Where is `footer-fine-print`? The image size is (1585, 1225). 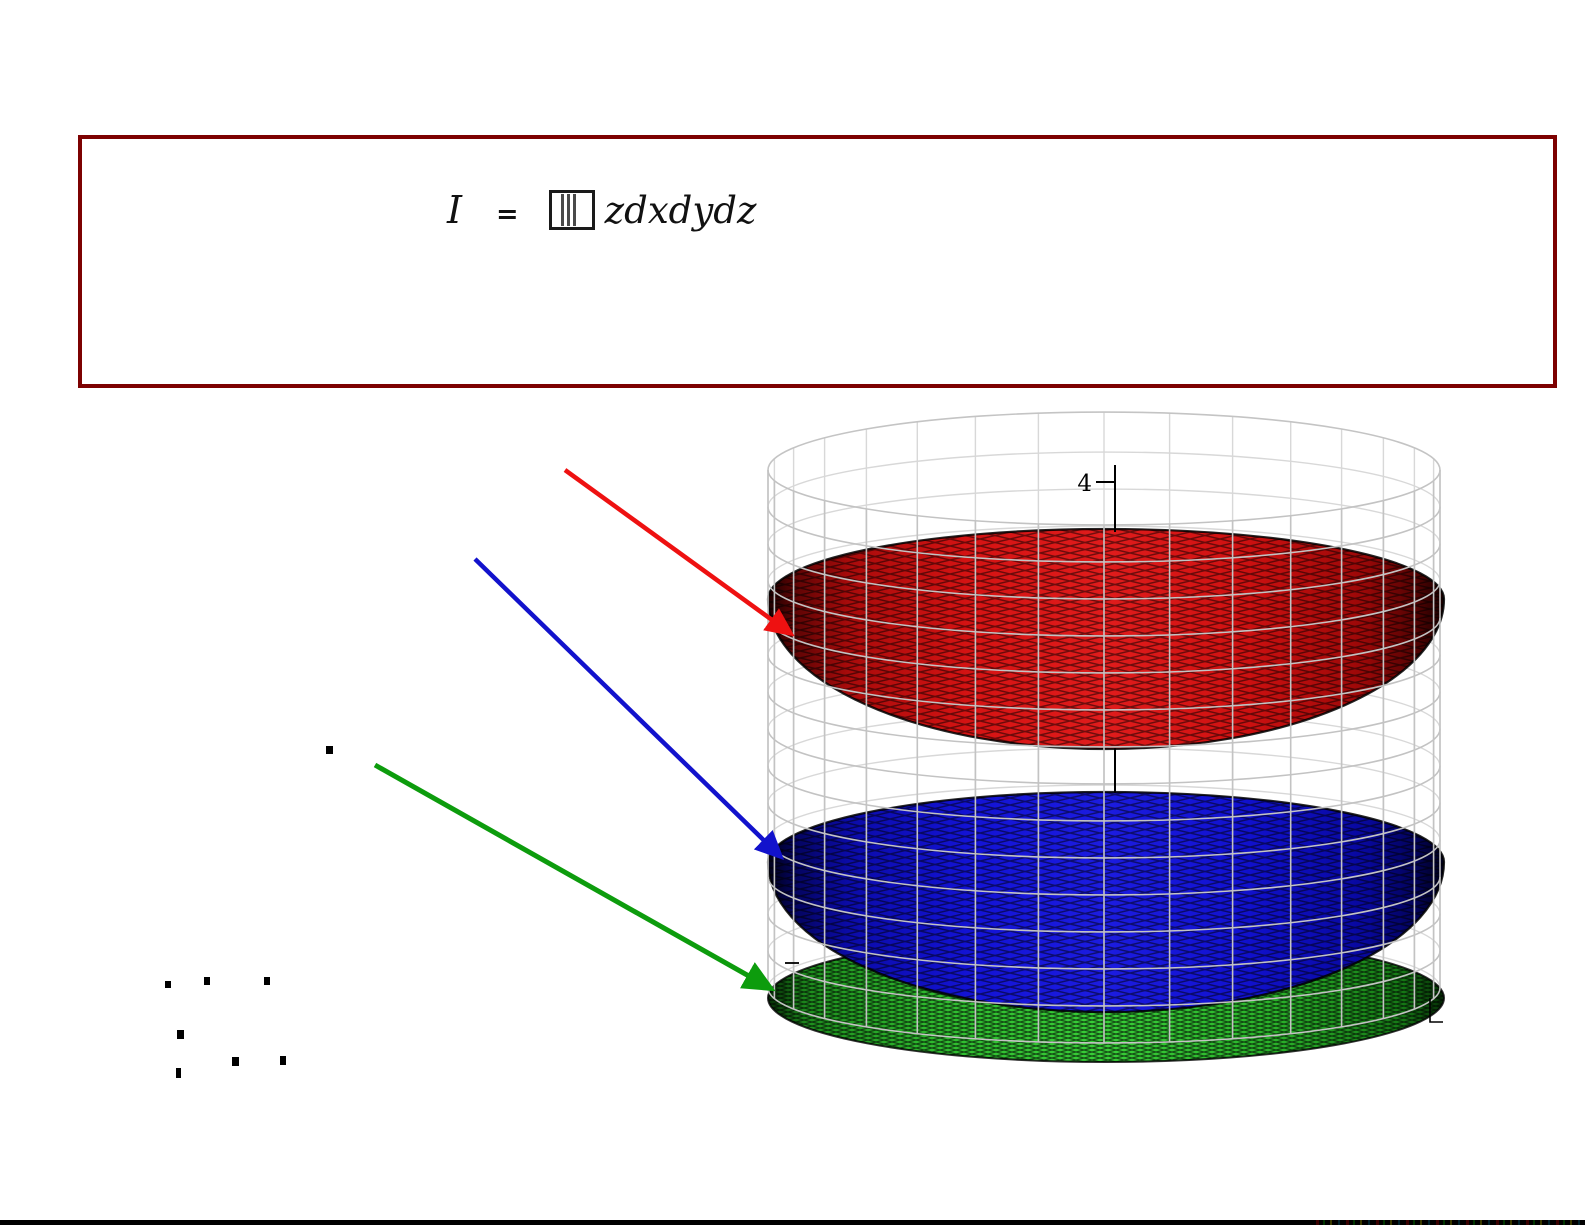 footer-fine-print is located at coordinates (1450, 1222).